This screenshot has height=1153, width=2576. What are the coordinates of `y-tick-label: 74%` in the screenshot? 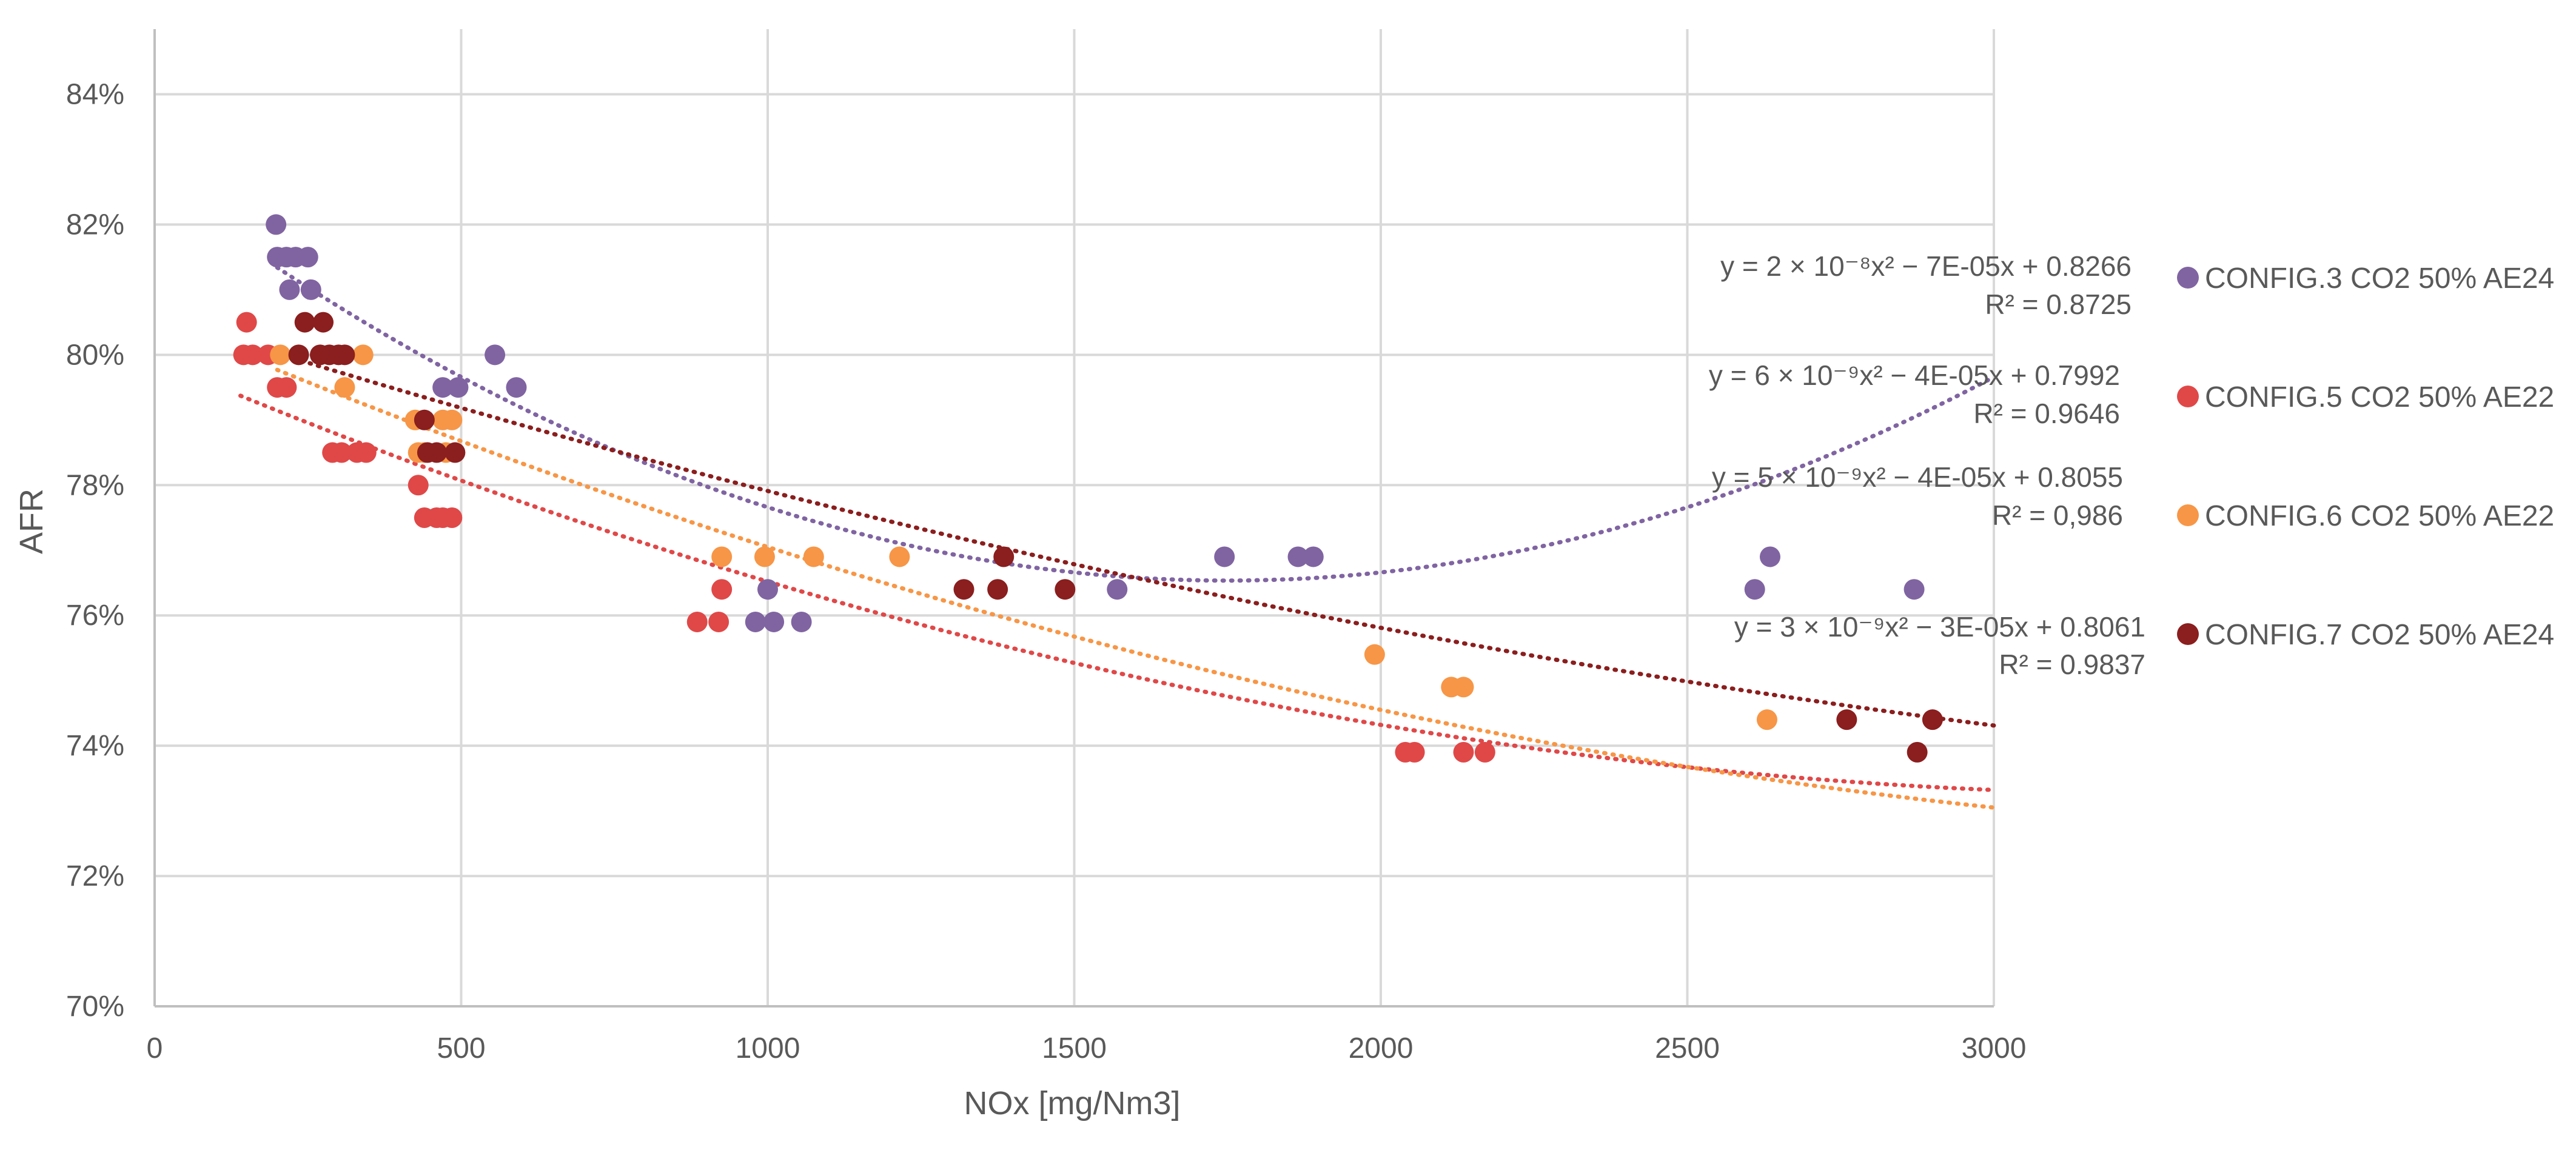 It's located at (95, 746).